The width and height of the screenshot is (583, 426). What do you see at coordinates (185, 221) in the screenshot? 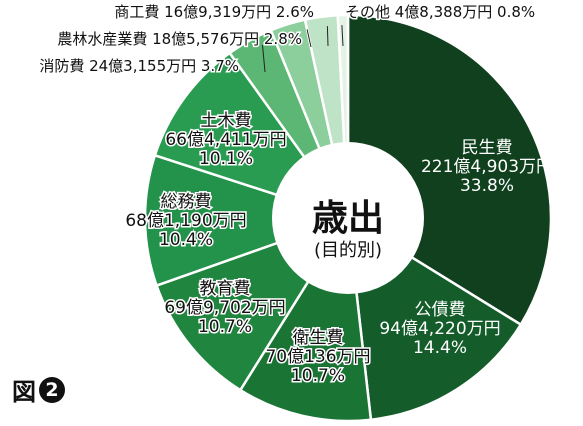
I see `slice-label-amount-5: 68億1,190万円` at bounding box center [185, 221].